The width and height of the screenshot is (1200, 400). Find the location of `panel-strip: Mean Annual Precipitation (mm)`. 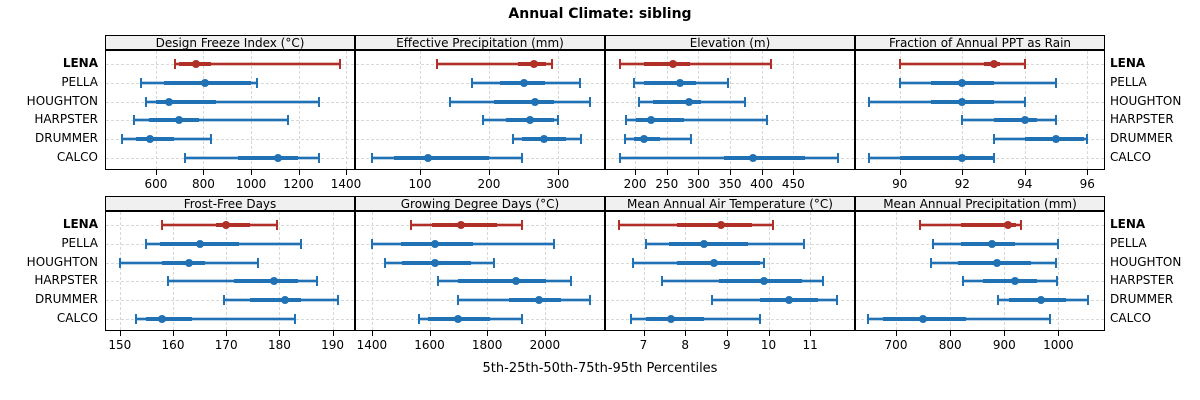

panel-strip: Mean Annual Precipitation (mm) is located at coordinates (980, 203).